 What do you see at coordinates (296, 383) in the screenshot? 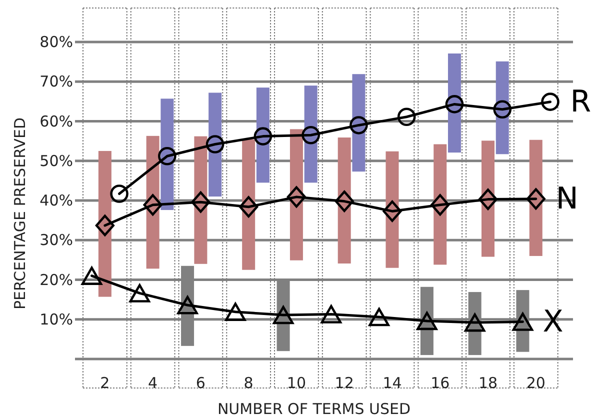
I see `x-tick-label: 10` at bounding box center [296, 383].